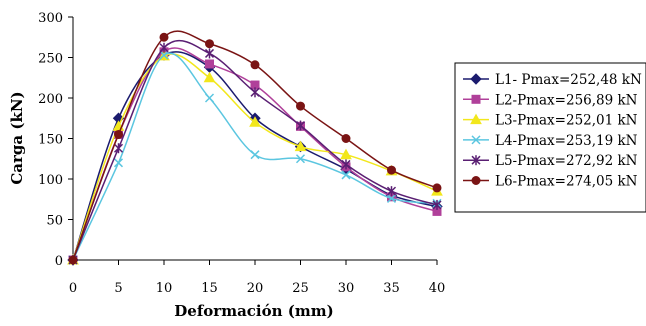  I want to click on legend-item: L4-Pmax=253,19 kN, so click(550, 141).